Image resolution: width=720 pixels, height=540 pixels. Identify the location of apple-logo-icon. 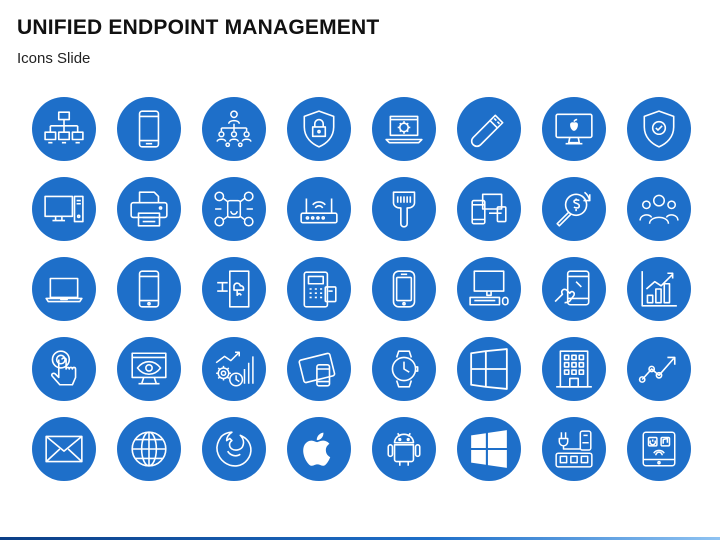
(319, 449).